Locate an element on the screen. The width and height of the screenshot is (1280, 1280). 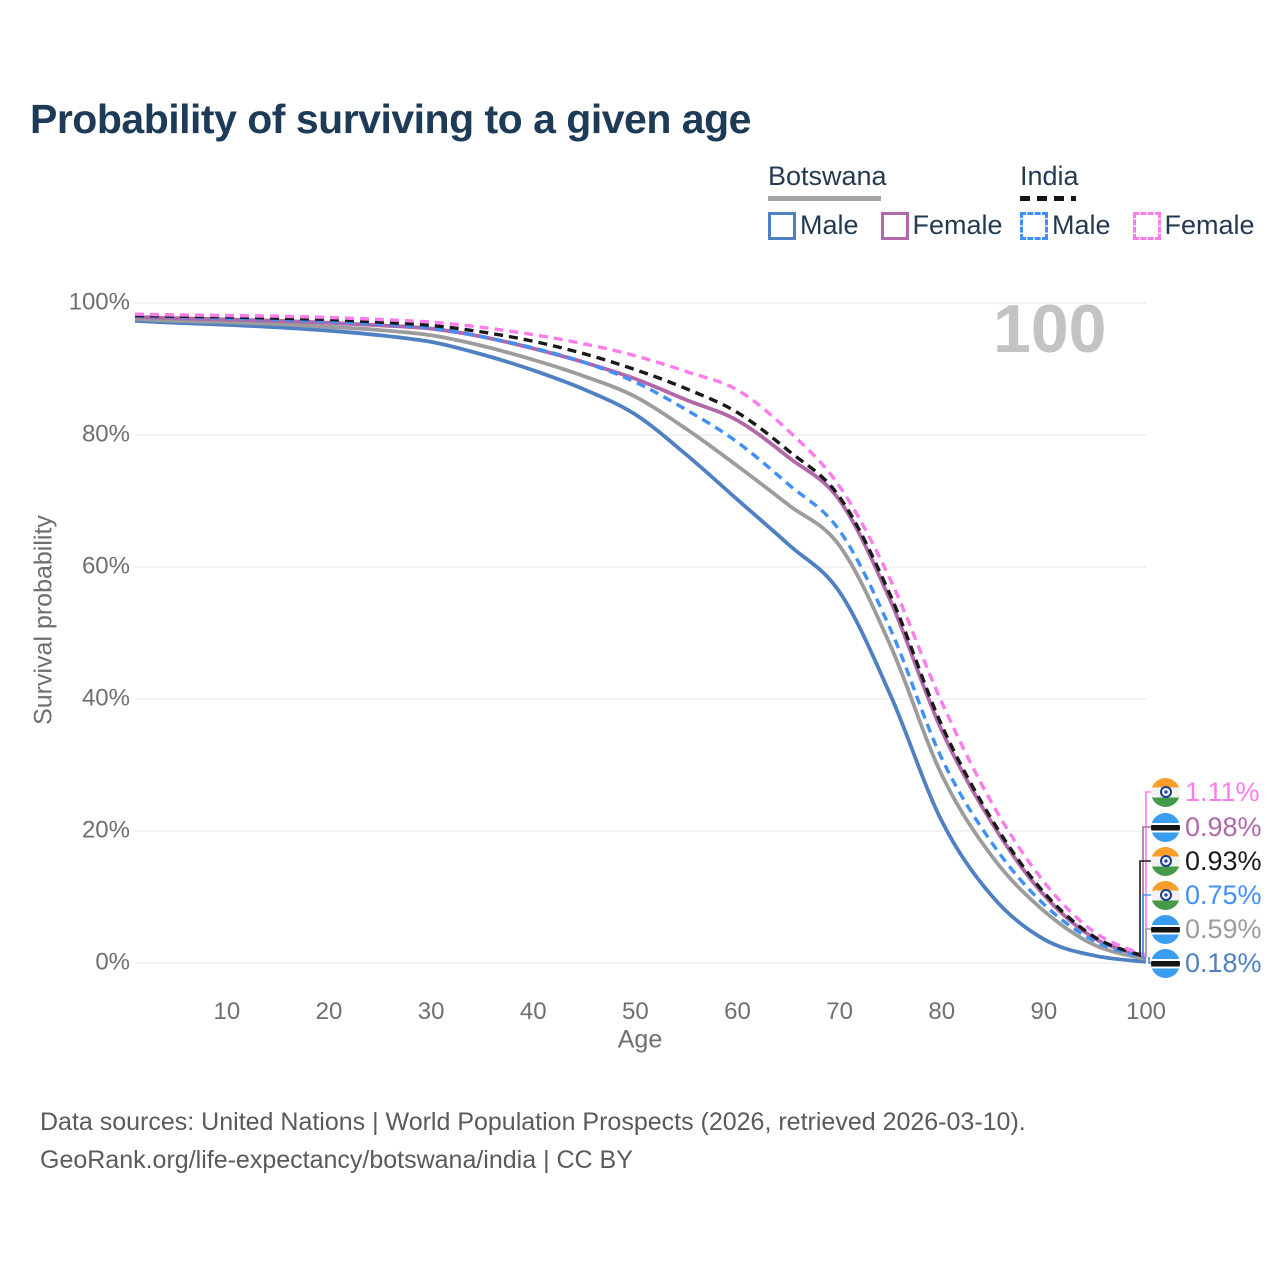
legend-country-india: India is located at coordinates (1049, 176).